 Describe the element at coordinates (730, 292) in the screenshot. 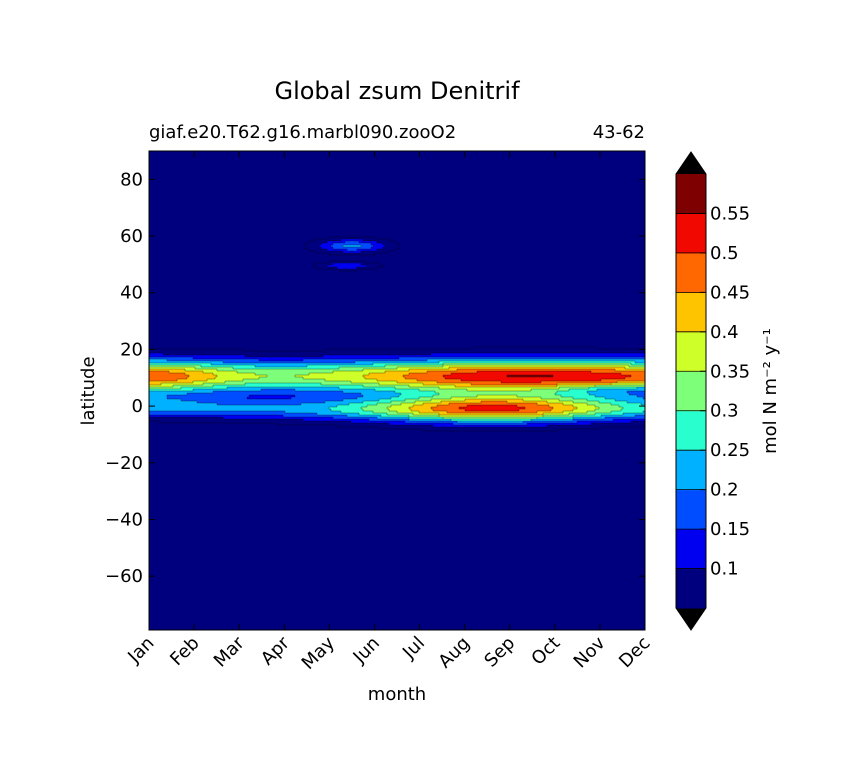

I see `colorbar-tick-label: 0.45` at that location.